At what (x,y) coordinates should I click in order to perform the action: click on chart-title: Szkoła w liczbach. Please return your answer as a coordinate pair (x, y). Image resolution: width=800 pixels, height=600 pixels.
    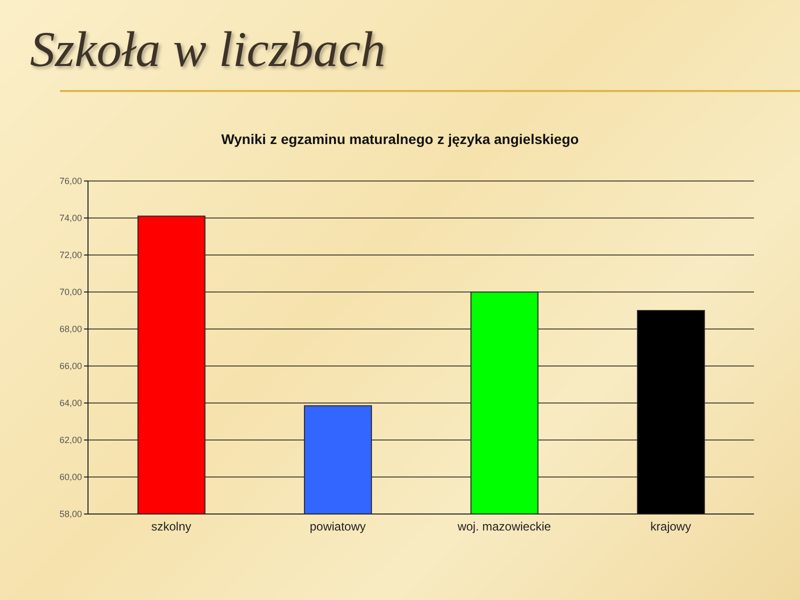
    Looking at the image, I should click on (208, 49).